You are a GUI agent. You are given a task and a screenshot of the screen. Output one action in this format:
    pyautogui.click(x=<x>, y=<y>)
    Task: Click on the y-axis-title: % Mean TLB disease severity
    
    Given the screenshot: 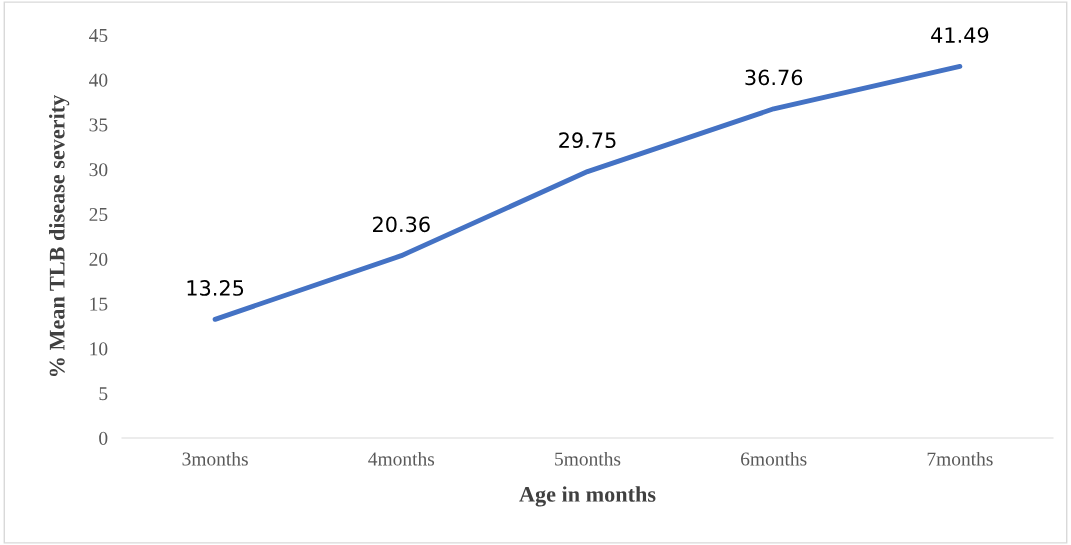 What is the action you would take?
    pyautogui.click(x=59, y=235)
    